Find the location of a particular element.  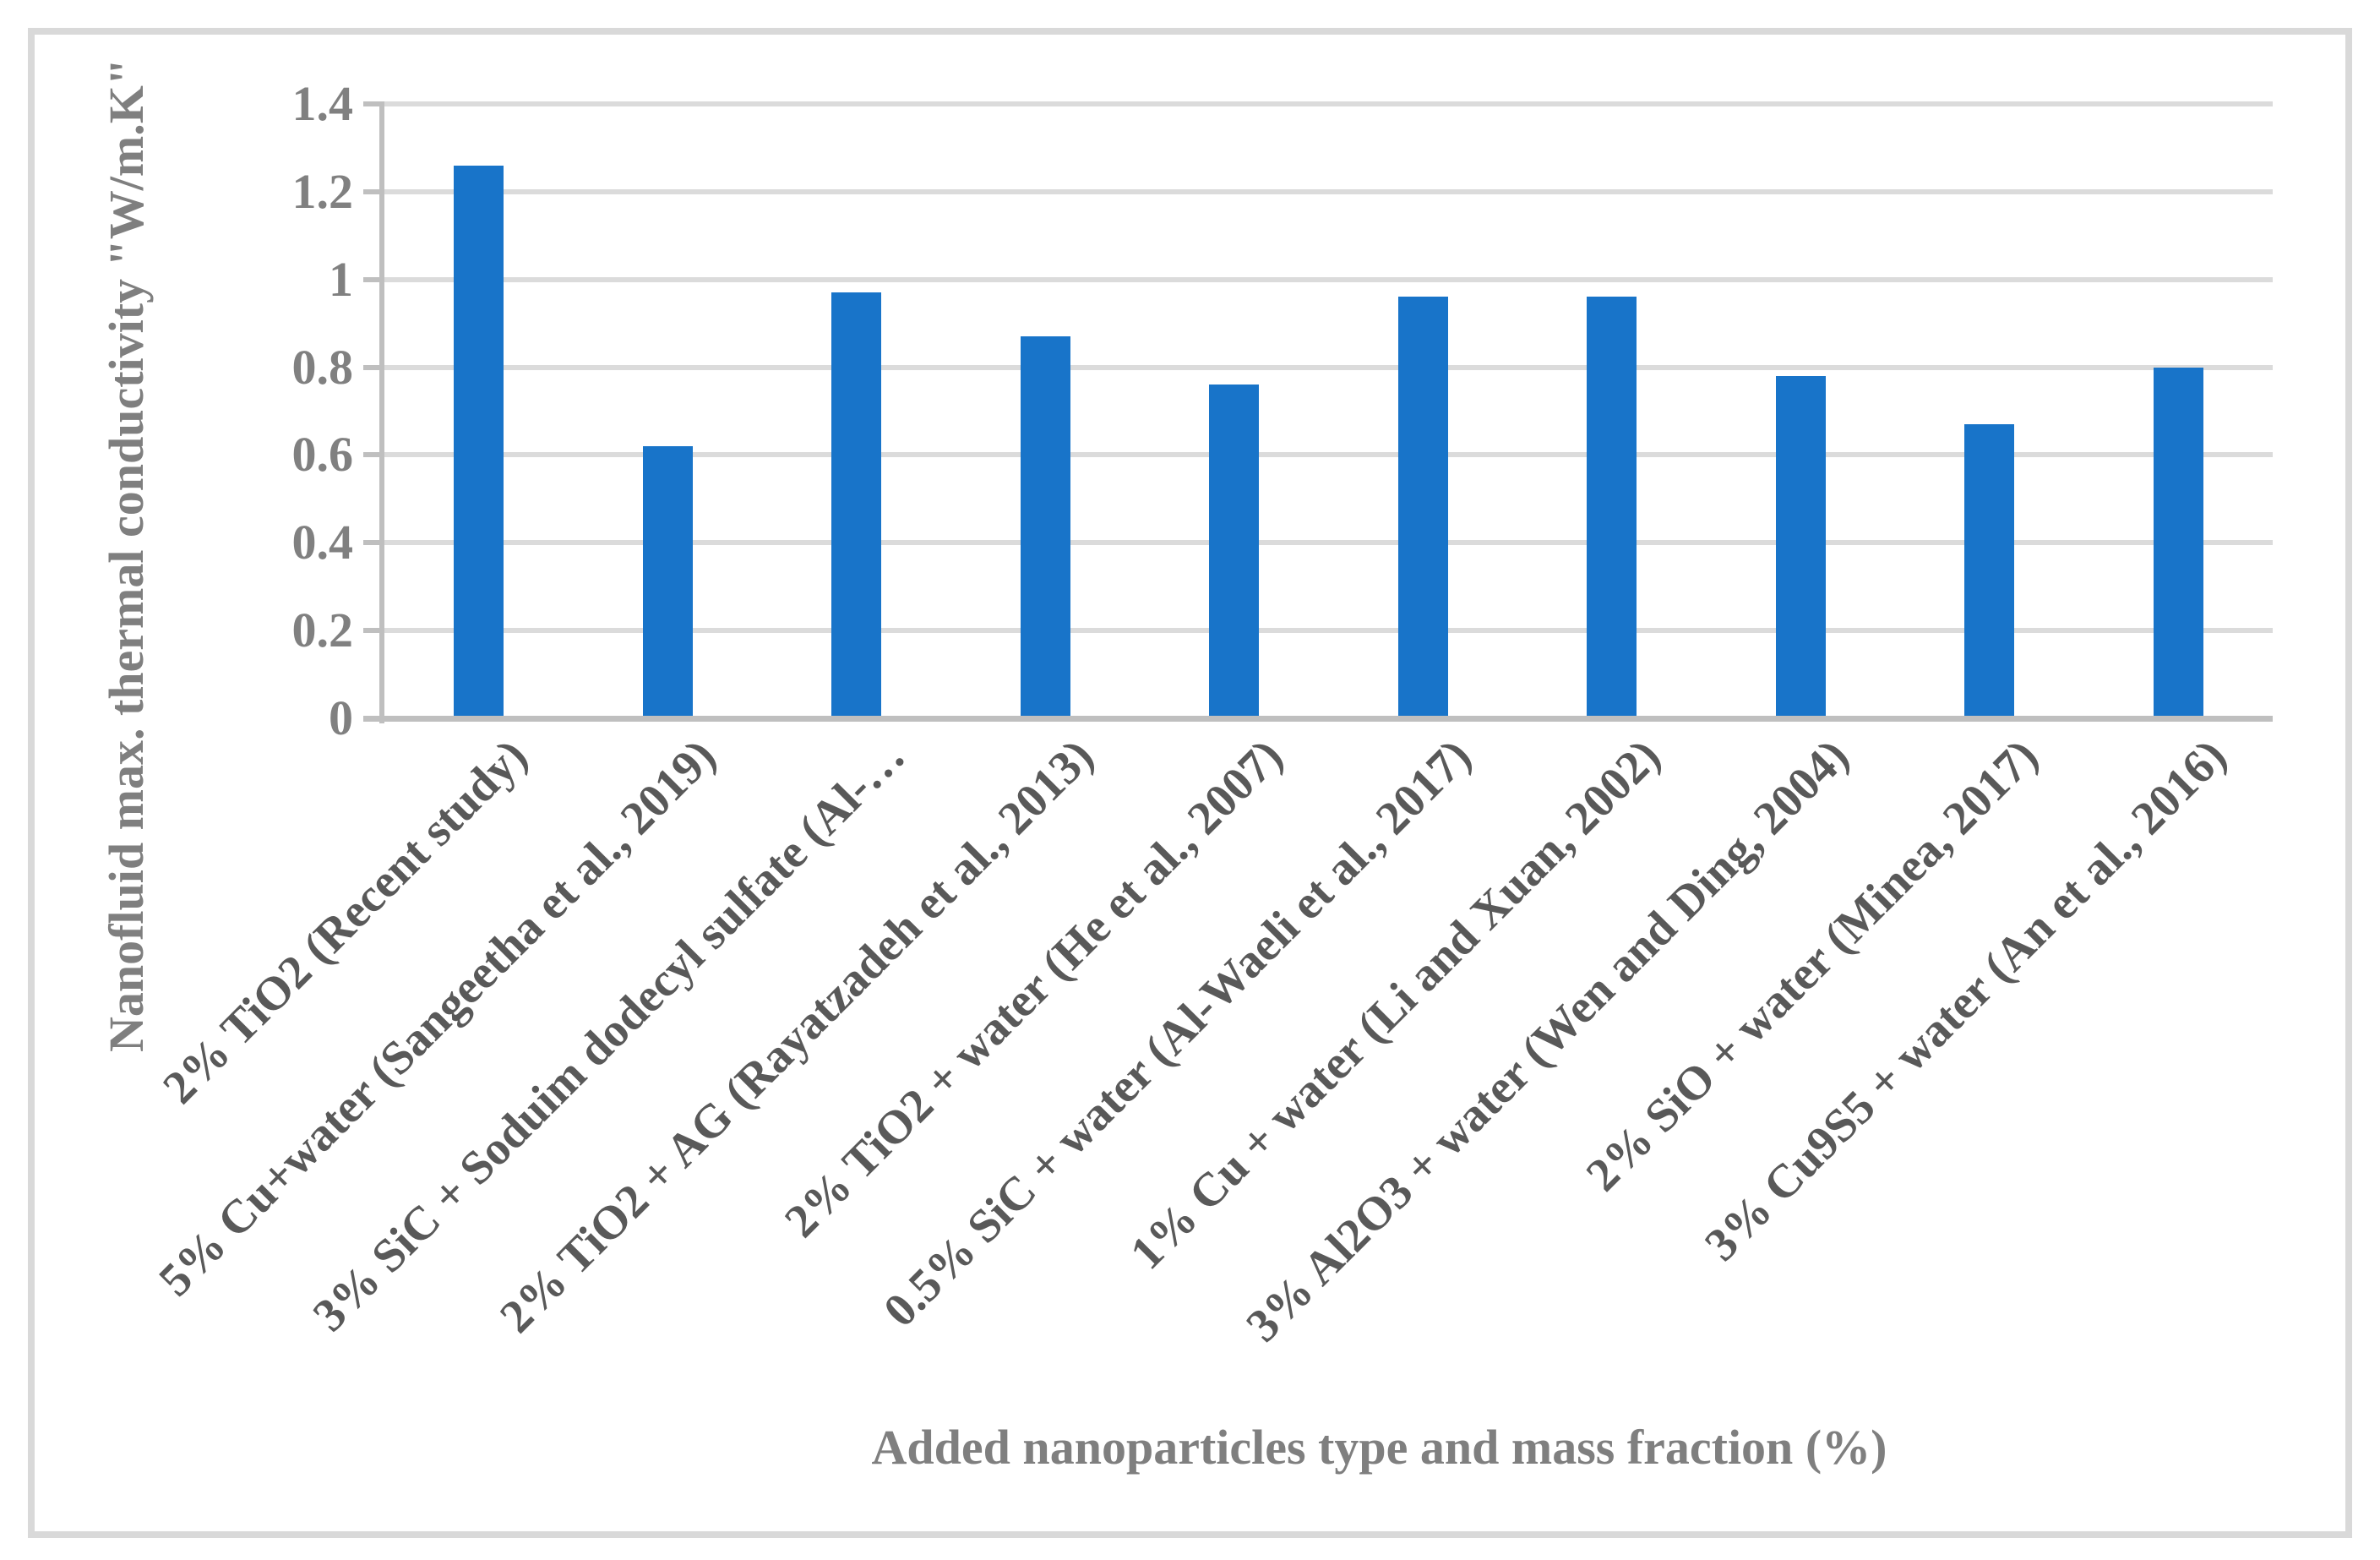

y-axis-line is located at coordinates (381, 413).